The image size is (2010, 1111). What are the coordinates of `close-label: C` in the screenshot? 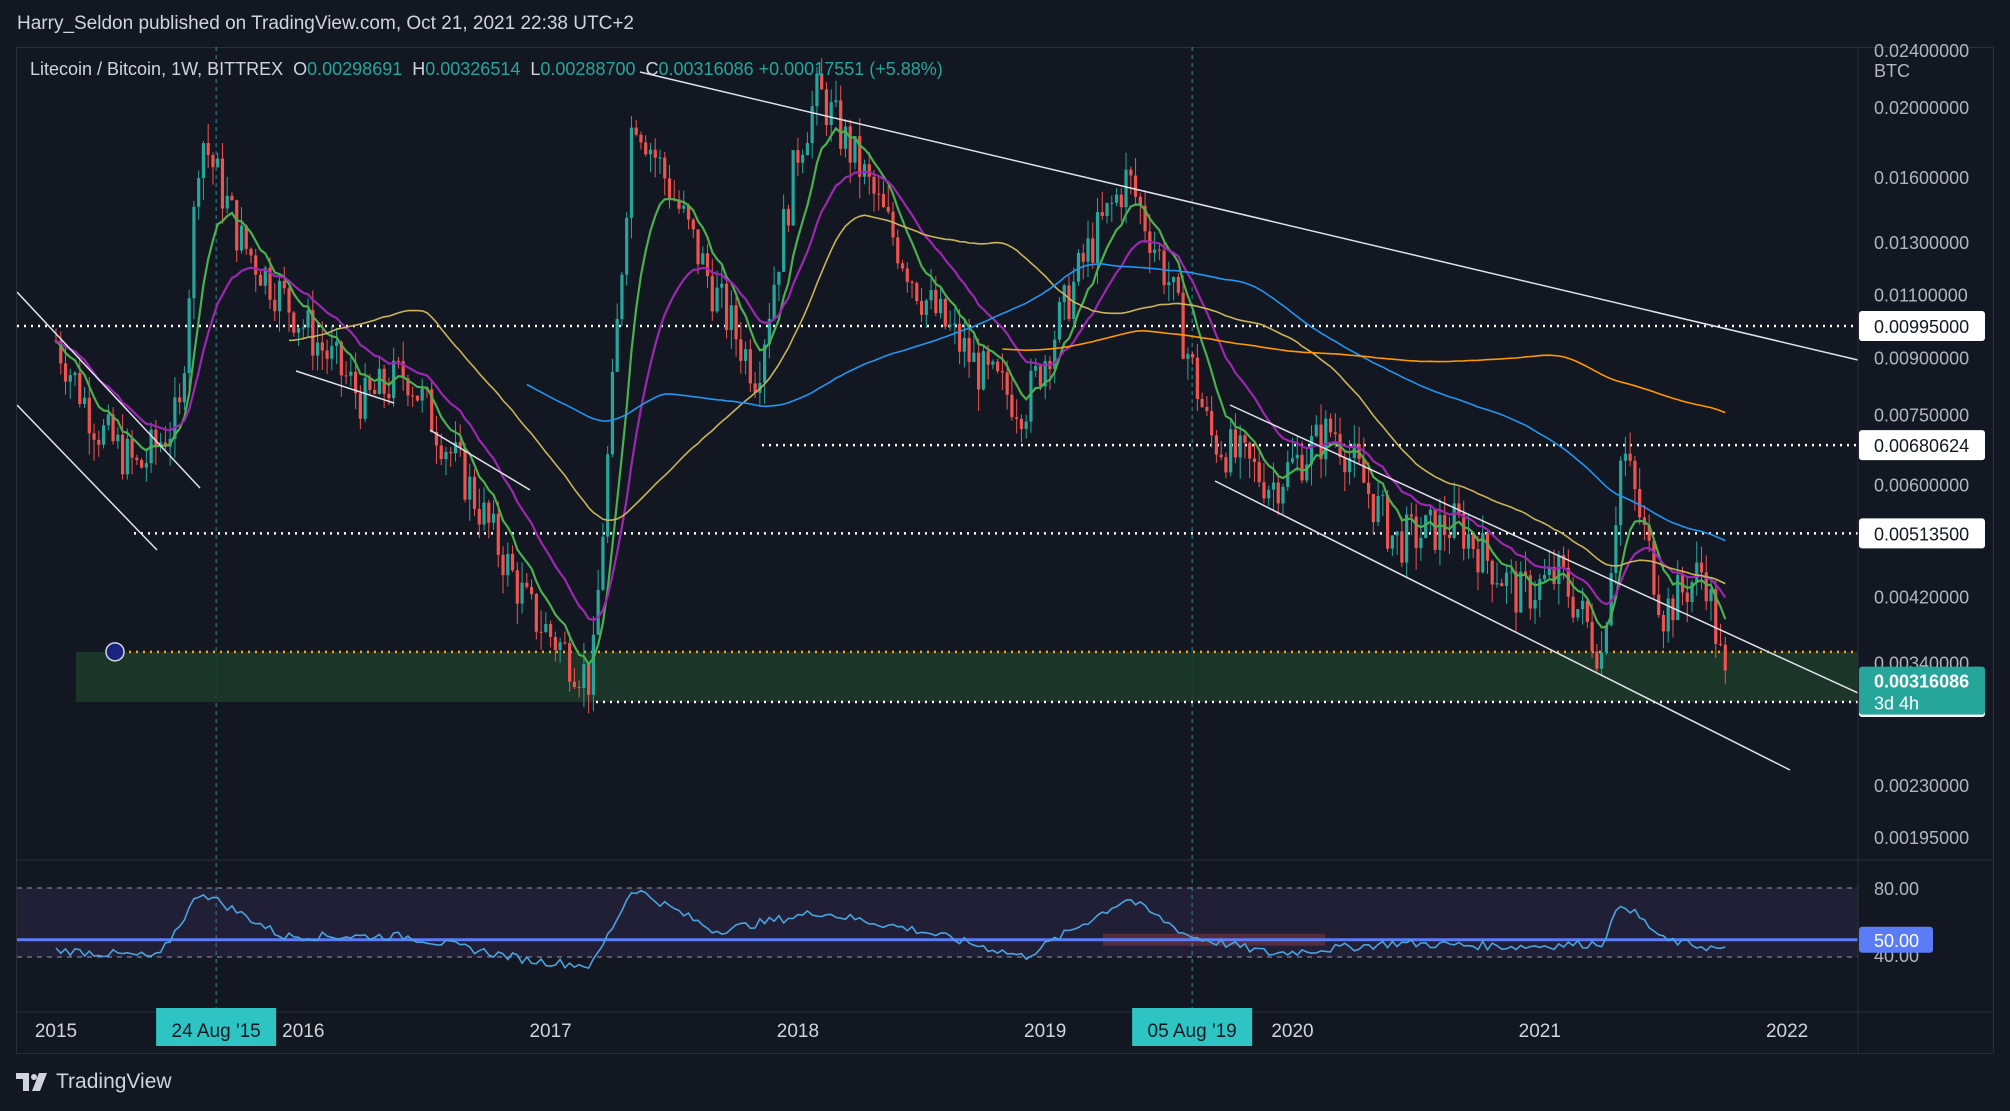 It's located at (652, 69).